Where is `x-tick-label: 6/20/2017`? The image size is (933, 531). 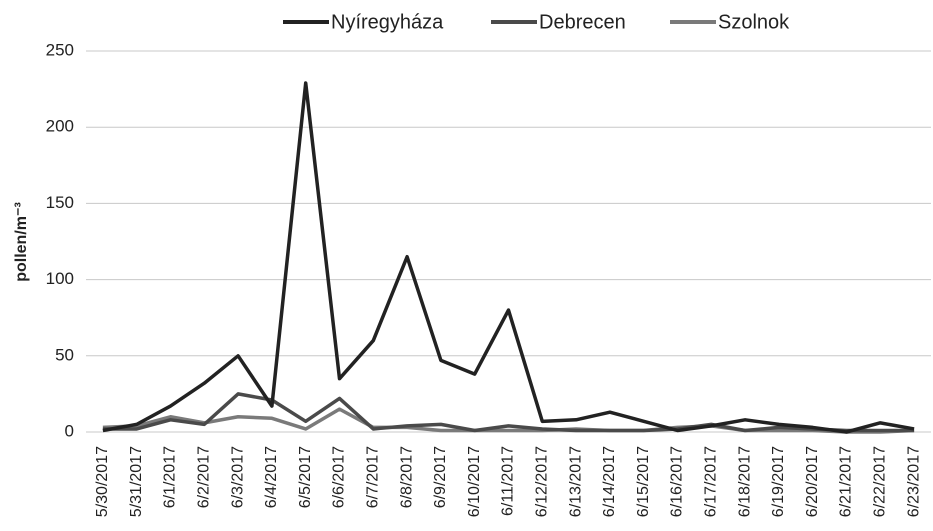 x-tick-label: 6/20/2017 is located at coordinates (812, 481).